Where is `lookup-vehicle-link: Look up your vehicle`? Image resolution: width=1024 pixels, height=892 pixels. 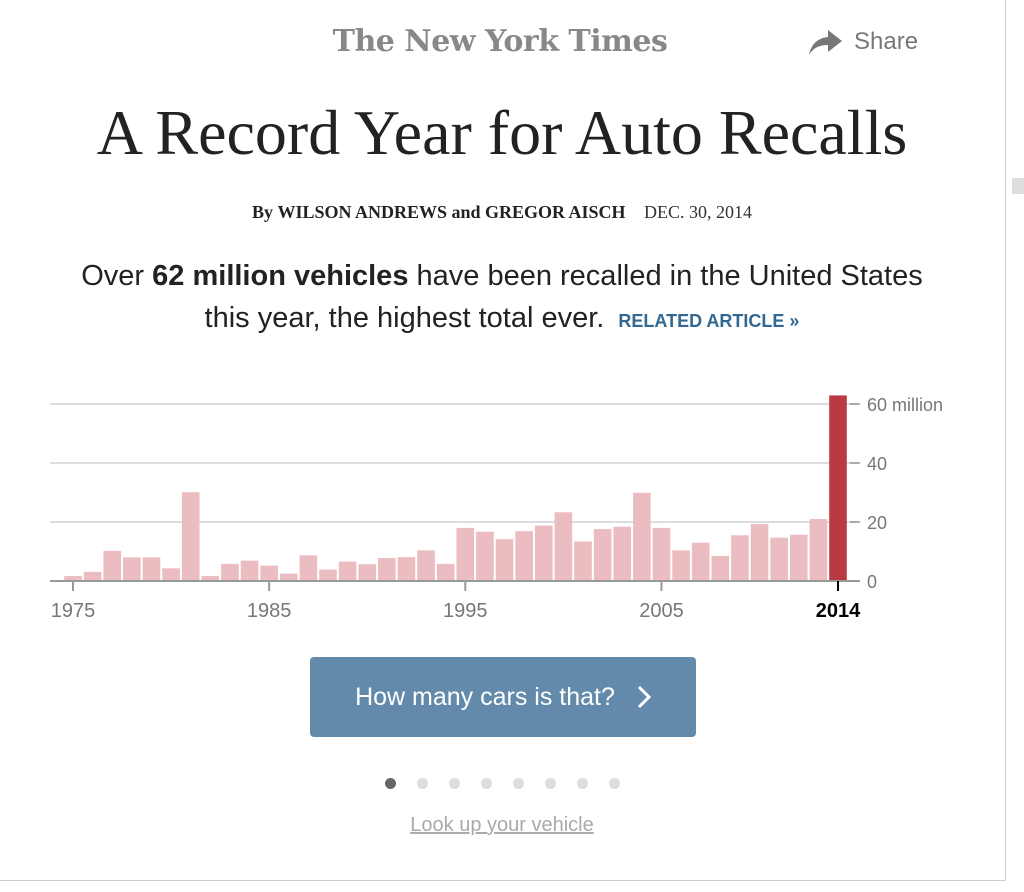
lookup-vehicle-link: Look up your vehicle is located at coordinates (502, 825).